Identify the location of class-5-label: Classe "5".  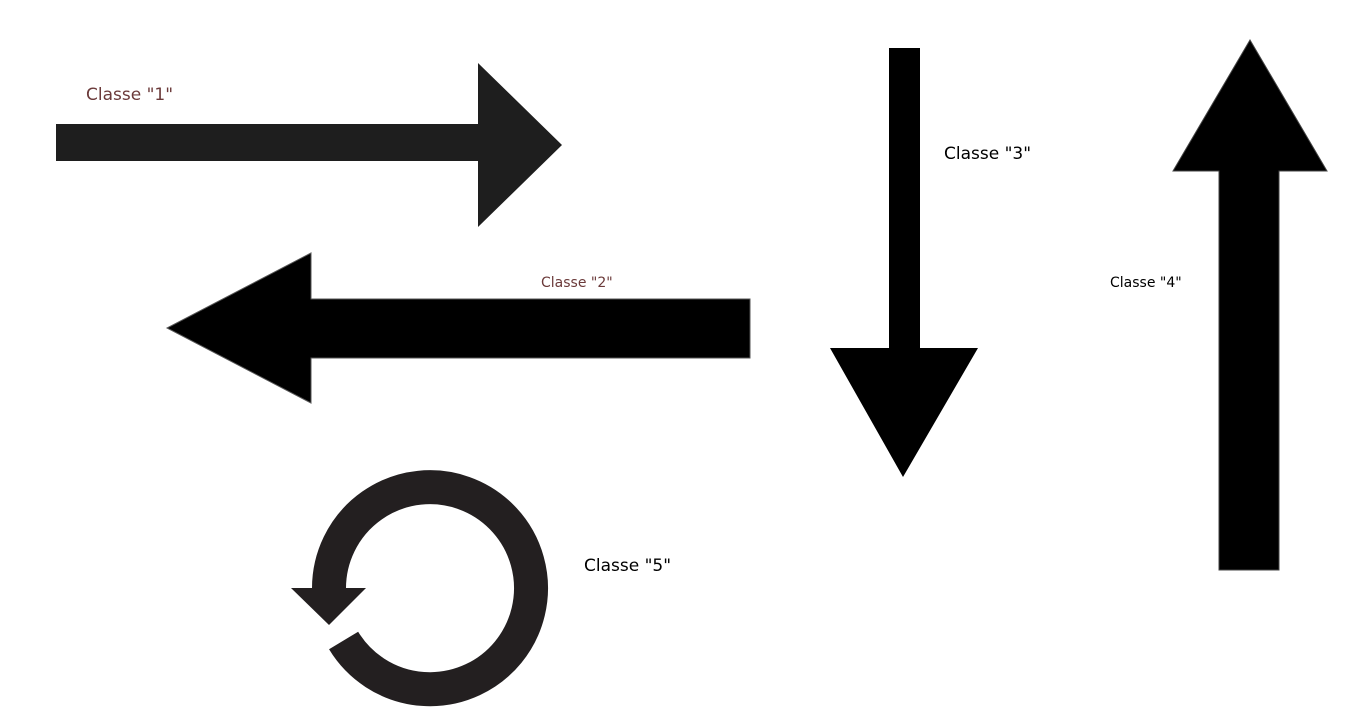
(628, 566).